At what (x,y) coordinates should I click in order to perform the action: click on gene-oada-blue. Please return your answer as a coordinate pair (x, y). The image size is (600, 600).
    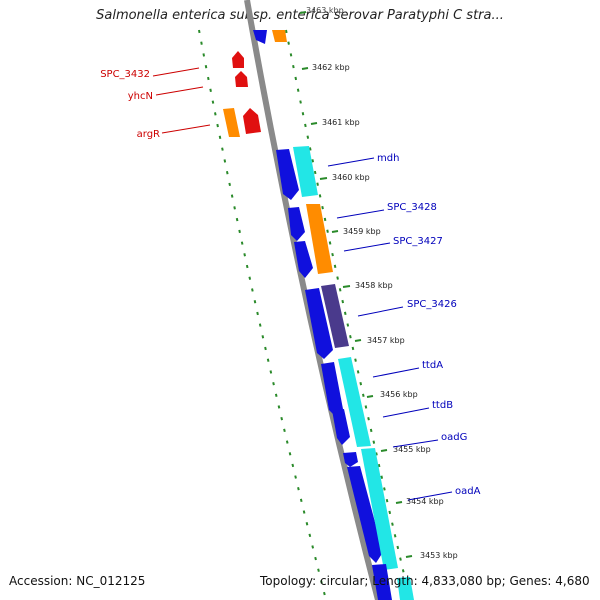
    Looking at the image, I should click on (365, 514).